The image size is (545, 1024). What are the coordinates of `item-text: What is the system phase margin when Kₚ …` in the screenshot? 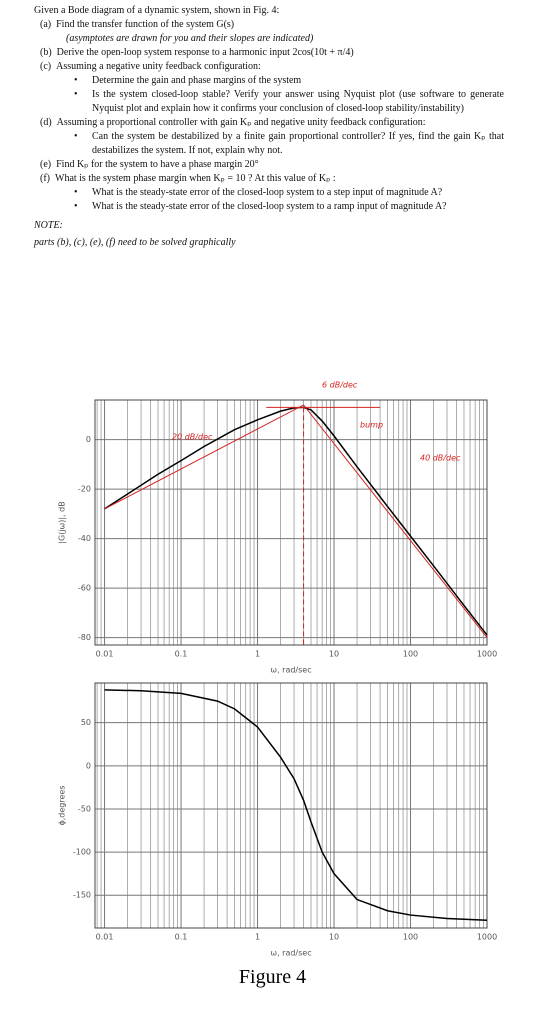 It's located at (195, 178).